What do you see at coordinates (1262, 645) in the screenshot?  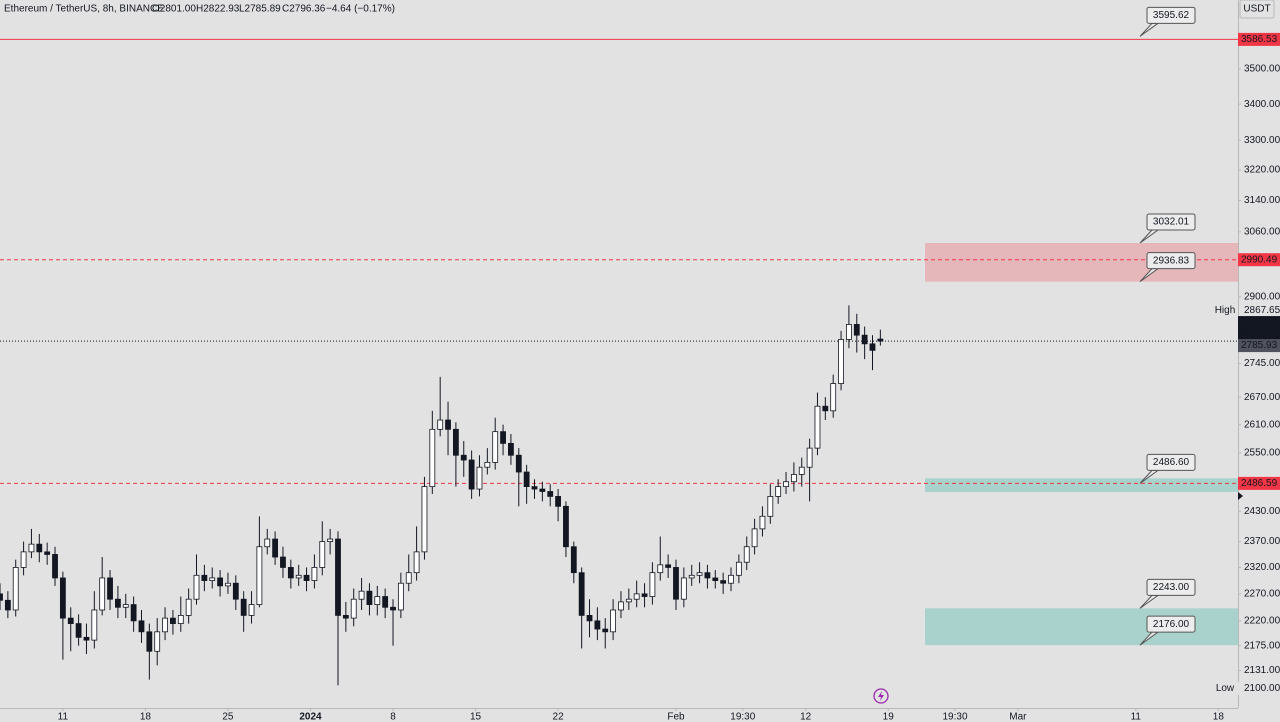 I see `y-tick-label: 2175.00` at bounding box center [1262, 645].